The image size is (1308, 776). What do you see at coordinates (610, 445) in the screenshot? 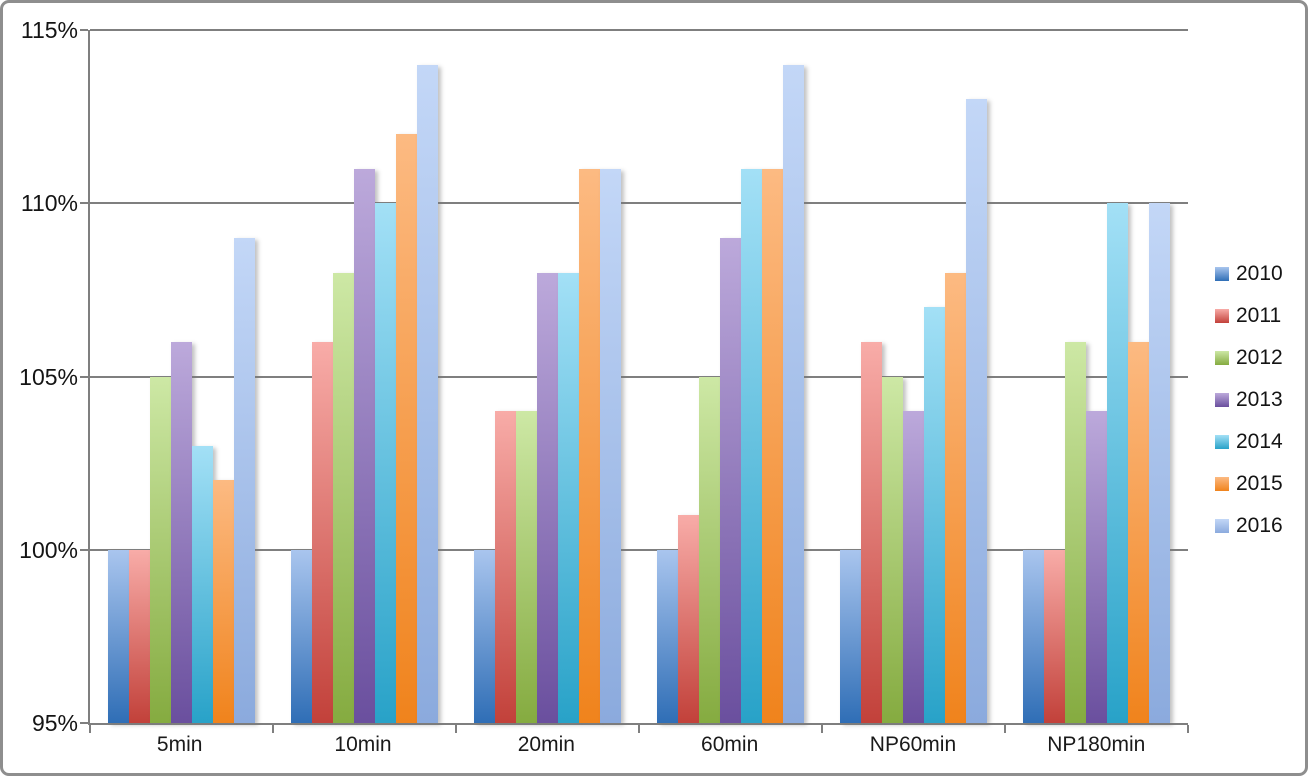
I see `bar-2016-20min` at bounding box center [610, 445].